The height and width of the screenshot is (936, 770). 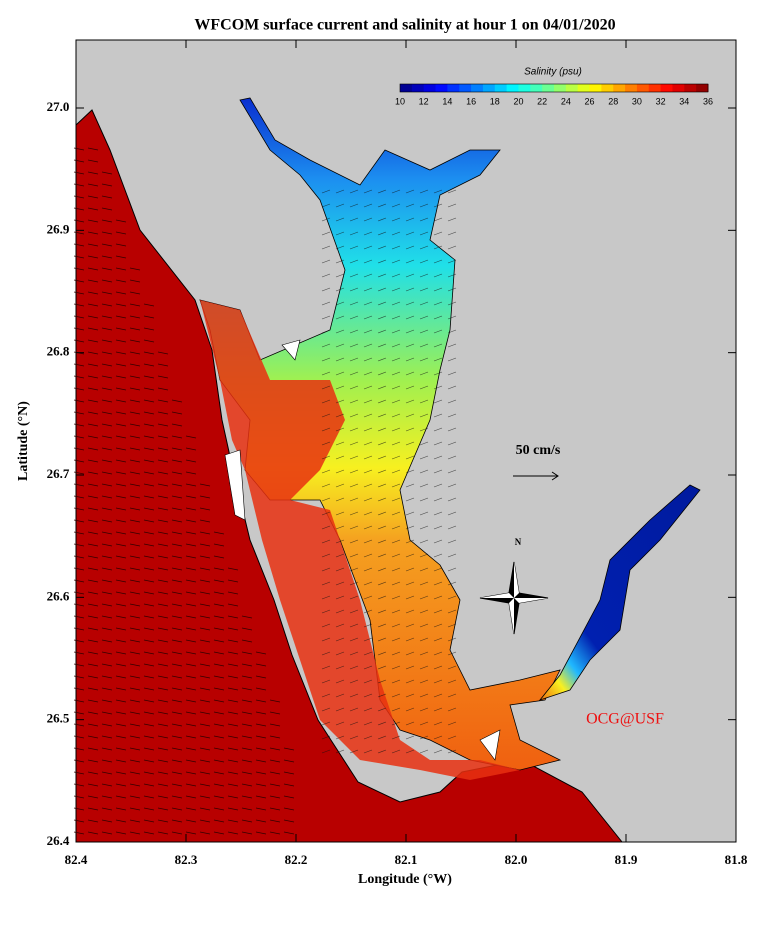 I want to click on colorbar-tick-label: 26, so click(x=590, y=101).